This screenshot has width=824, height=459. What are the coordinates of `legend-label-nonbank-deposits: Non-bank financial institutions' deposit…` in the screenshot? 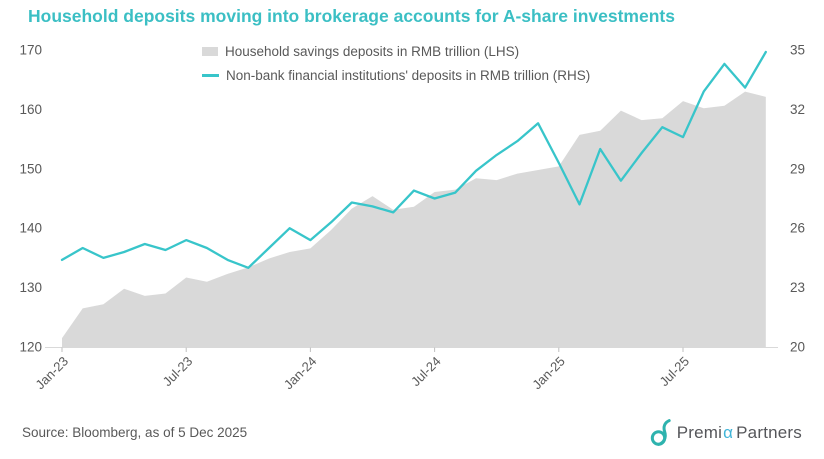 It's located at (408, 75).